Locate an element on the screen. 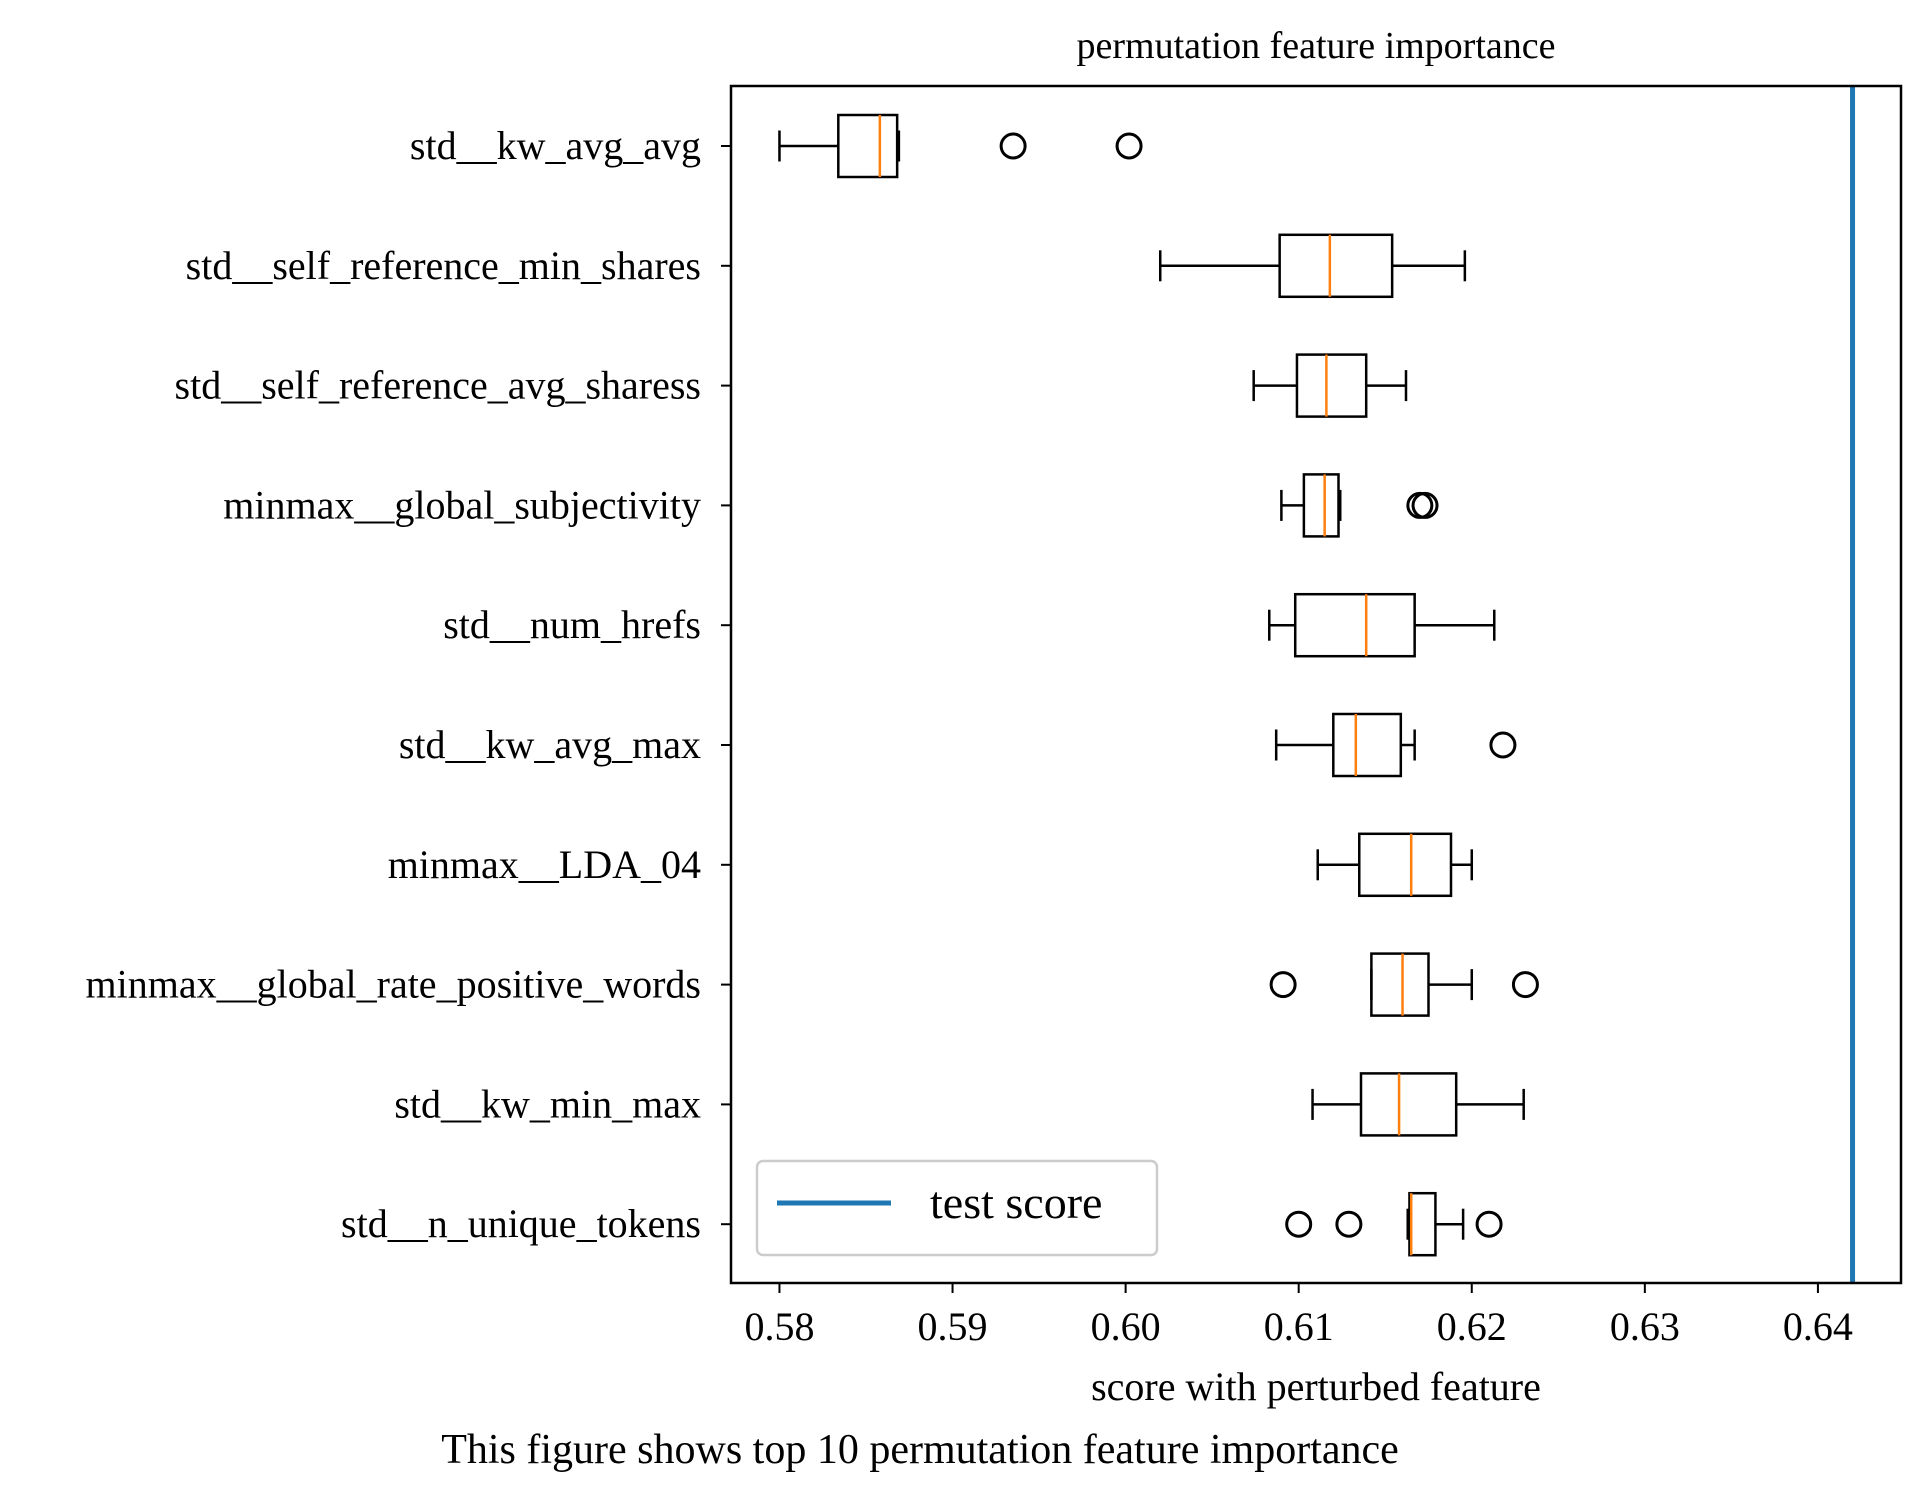 Image resolution: width=1921 pixels, height=1496 pixels. legend-label: test score is located at coordinates (1016, 1202).